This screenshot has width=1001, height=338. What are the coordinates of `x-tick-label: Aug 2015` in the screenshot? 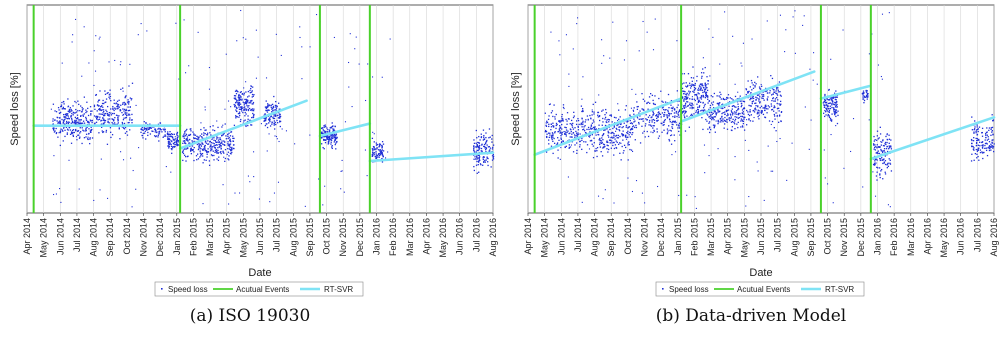 It's located at (794, 237).